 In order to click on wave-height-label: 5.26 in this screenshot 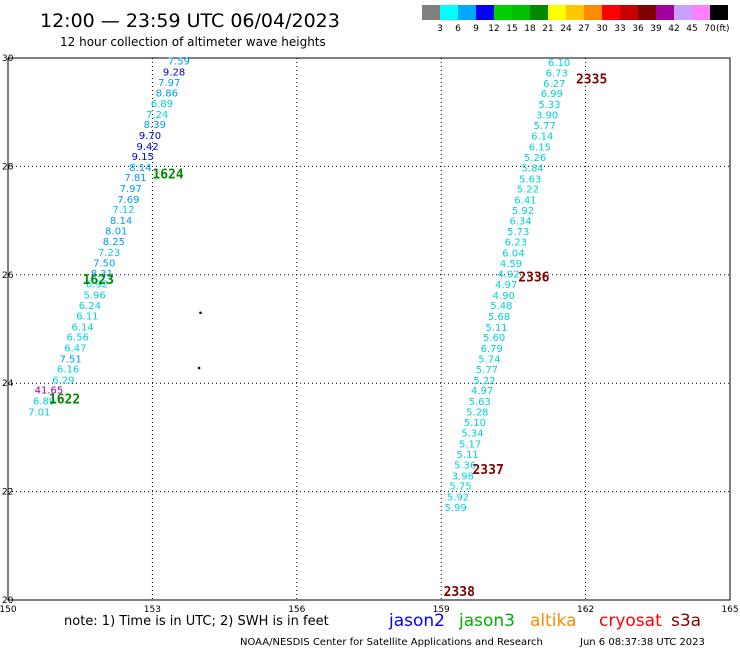, I will do `click(535, 158)`.